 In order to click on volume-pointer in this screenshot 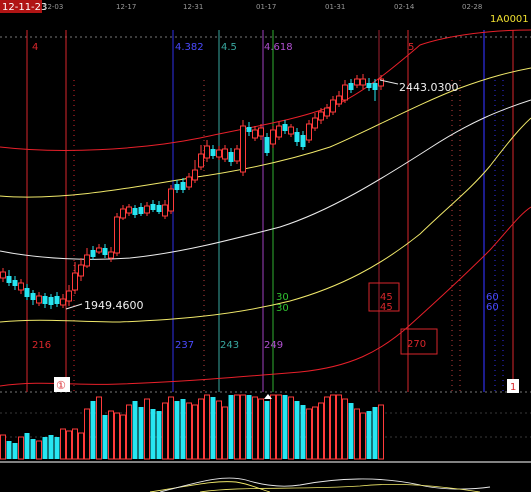, I will do `click(268, 396)`.